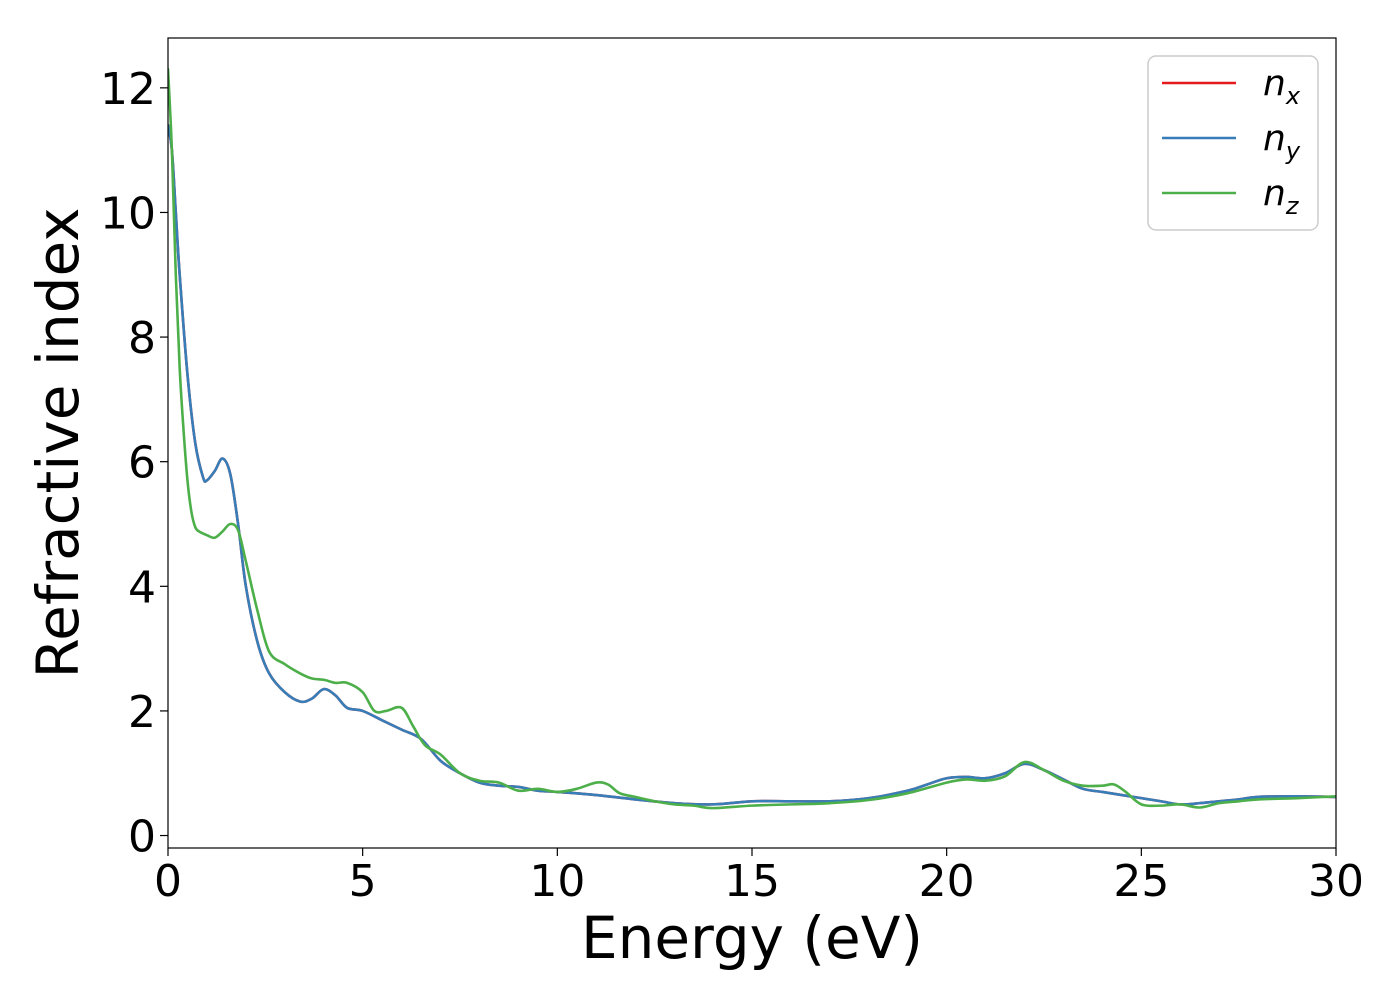 Image resolution: width=1400 pixels, height=1000 pixels. I want to click on y-tick-label: 10, so click(128, 213).